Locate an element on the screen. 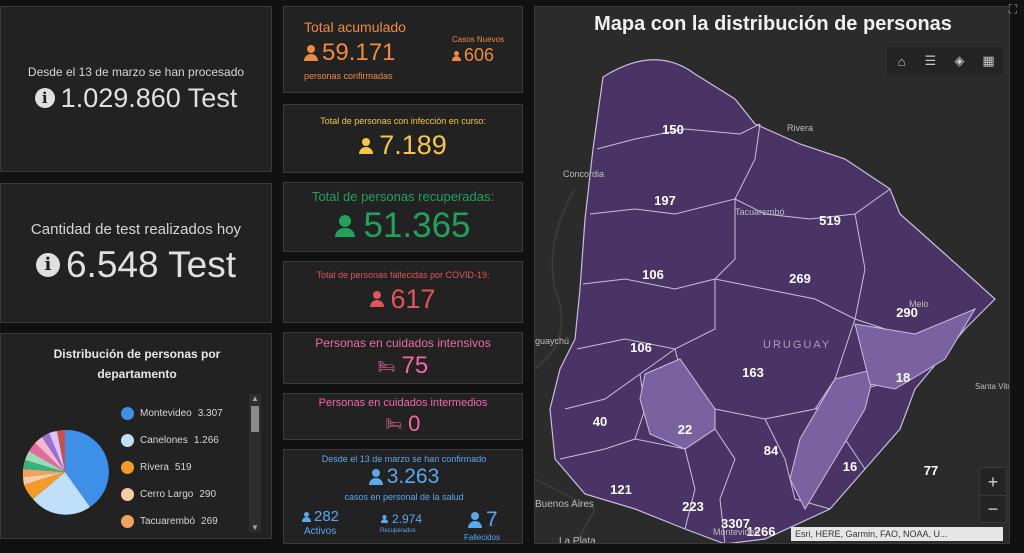 The image size is (1024, 553). health-staff-sub: casos en personal de la salud is located at coordinates (404, 497).